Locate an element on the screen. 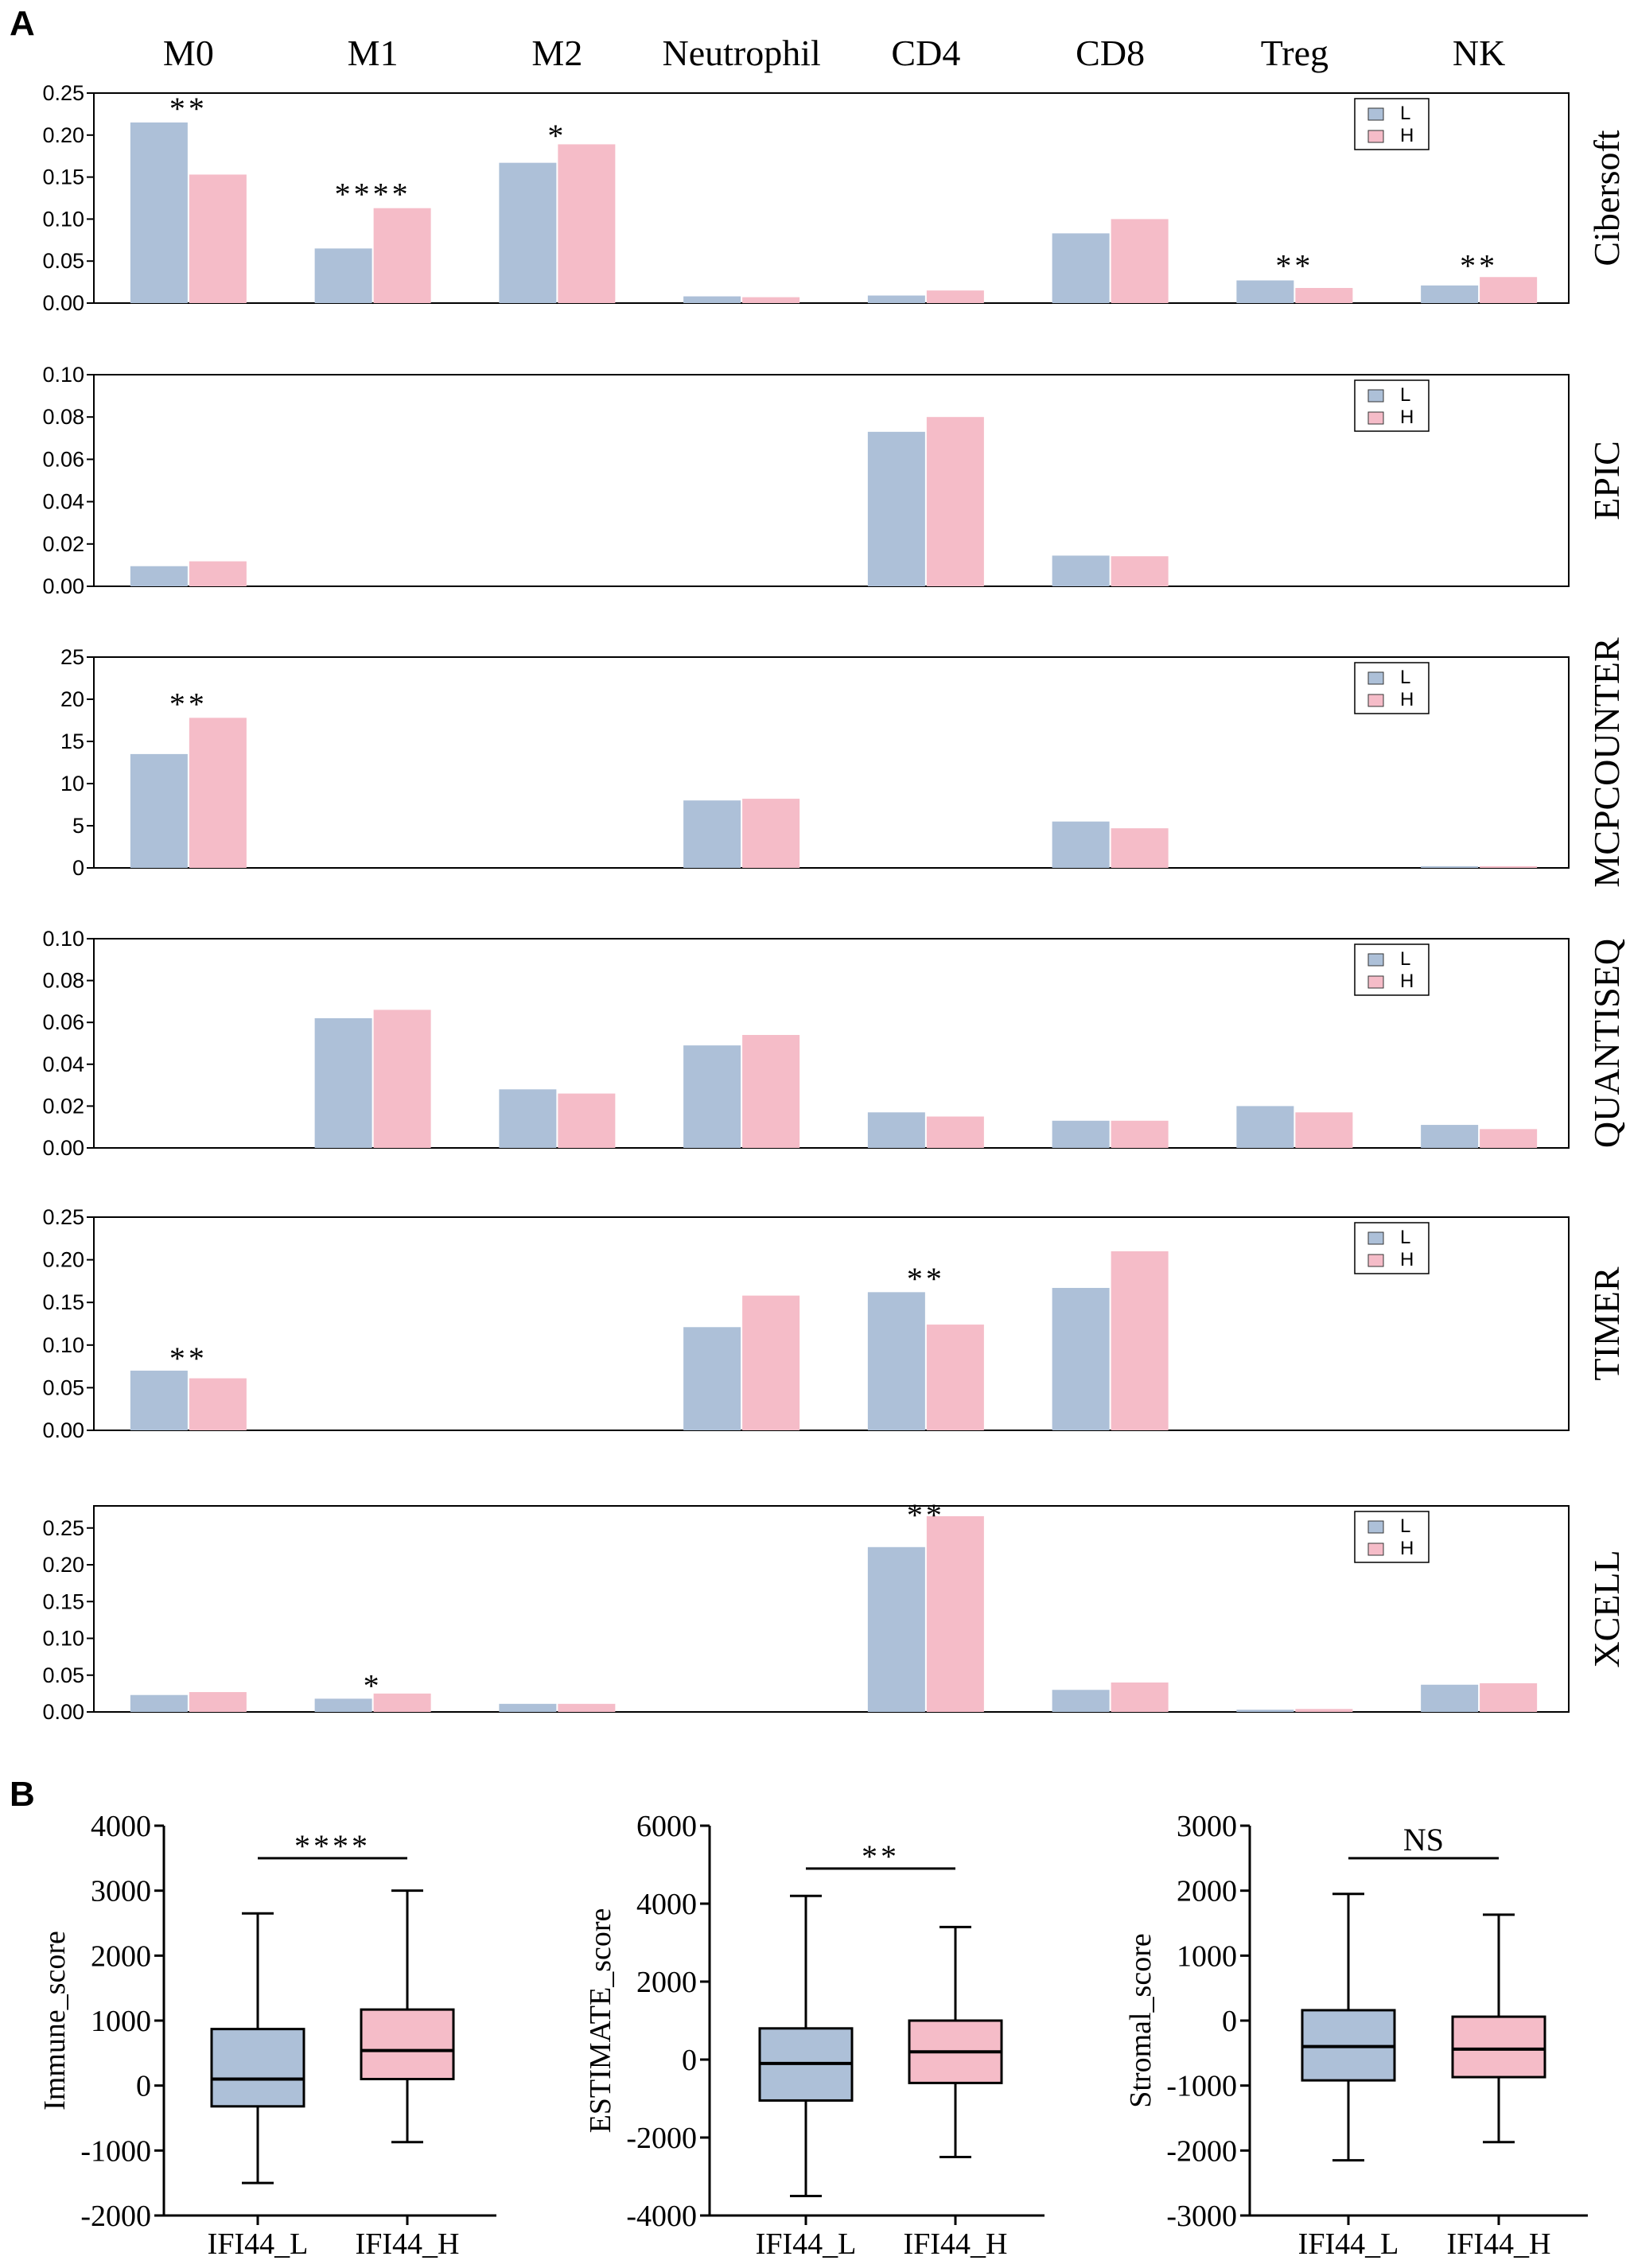 This screenshot has width=1630, height=2268. y-tick-label: 5 is located at coordinates (78, 826).